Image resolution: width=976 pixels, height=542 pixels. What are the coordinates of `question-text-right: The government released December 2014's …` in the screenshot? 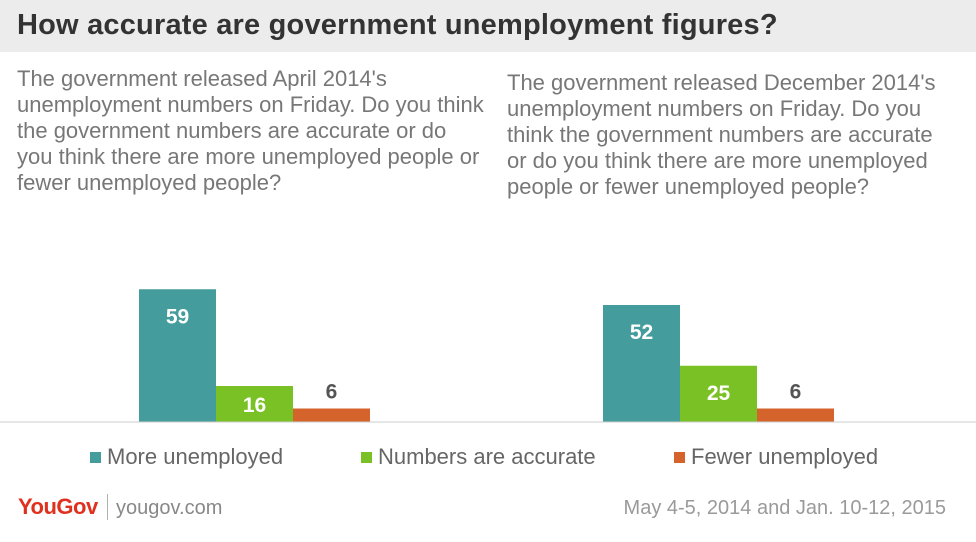 It's located at (724, 134).